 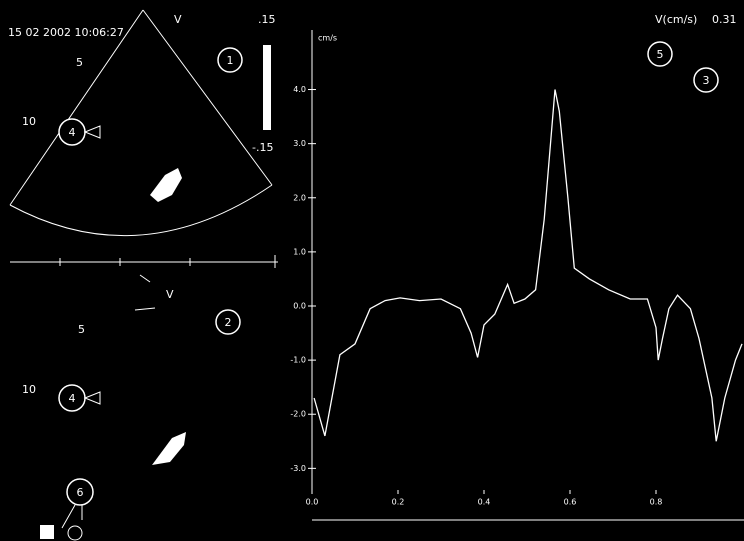 I want to click on callout: 2, so click(x=228, y=322).